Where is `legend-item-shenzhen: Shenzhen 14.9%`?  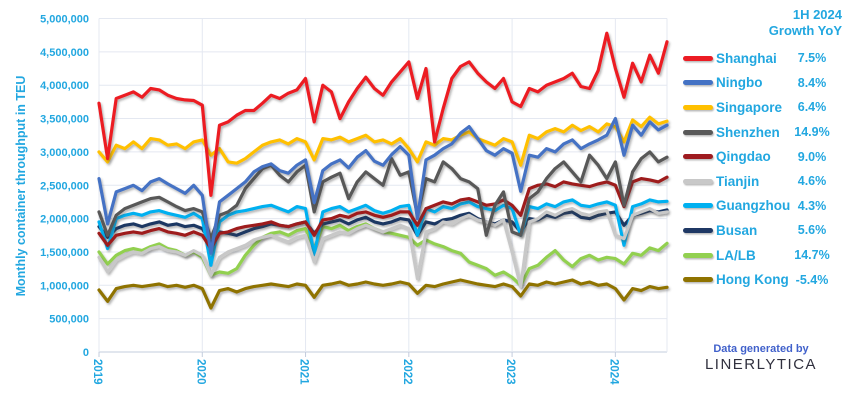
legend-item-shenzhen: Shenzhen 14.9% is located at coordinates (763, 132).